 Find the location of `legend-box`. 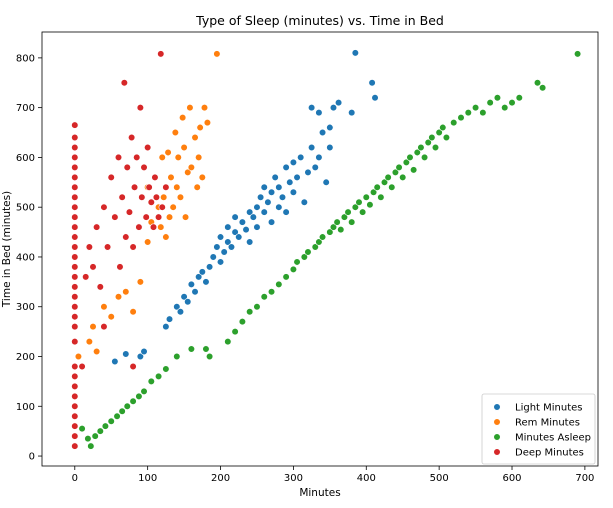

legend-box is located at coordinates (538, 429).